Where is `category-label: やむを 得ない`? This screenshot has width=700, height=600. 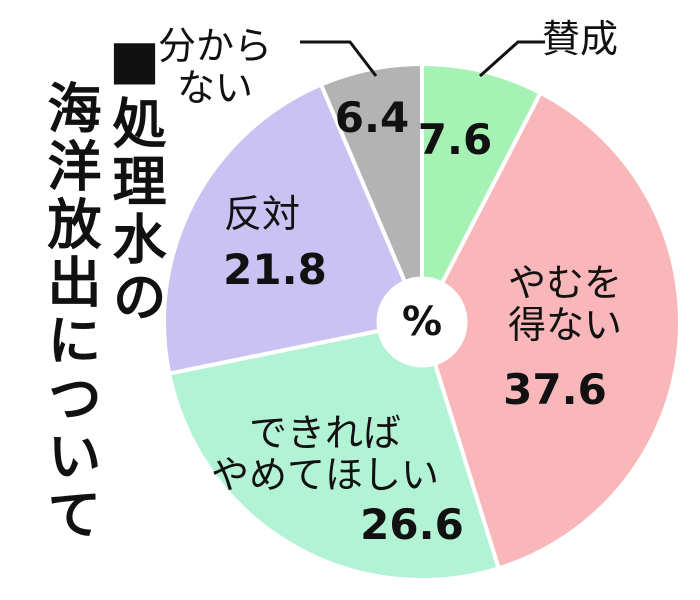 category-label: やむを 得ない is located at coordinates (565, 304).